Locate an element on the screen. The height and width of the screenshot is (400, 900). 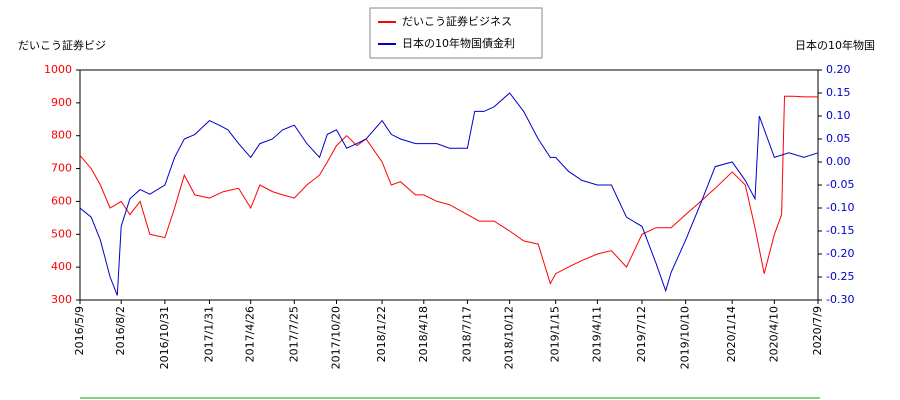
legend-label: 日本の10年物国債金利 is located at coordinates (458, 43).